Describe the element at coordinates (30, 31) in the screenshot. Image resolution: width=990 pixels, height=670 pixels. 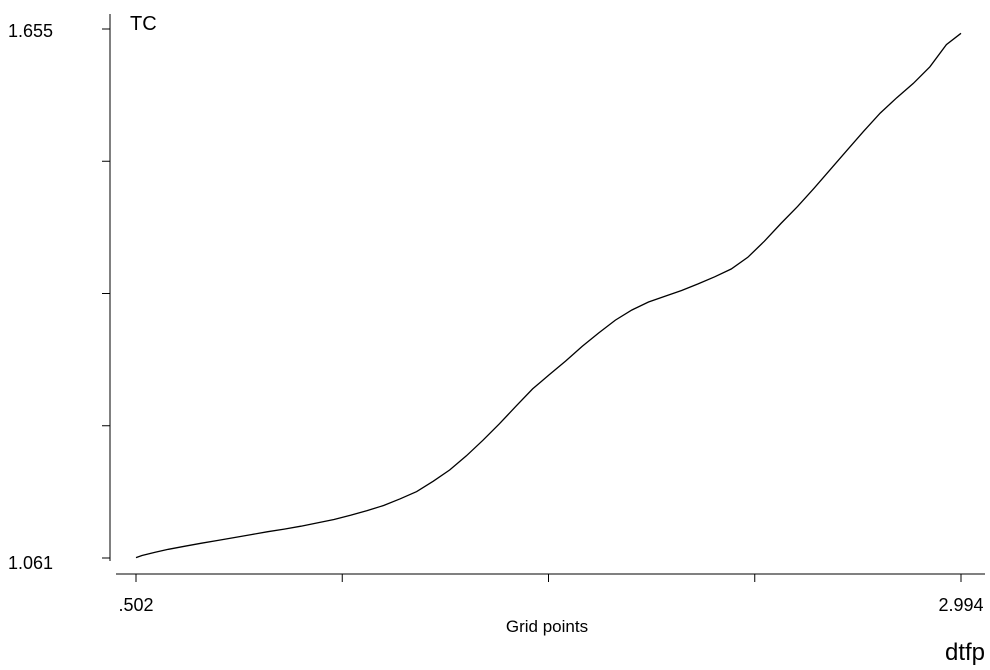
I see `y-tick-label-top: 1.655` at that location.